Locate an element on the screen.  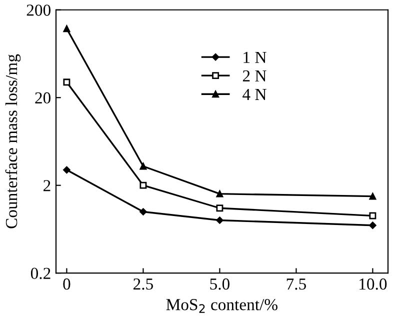
y-tick-label: 0.2 is located at coordinates (40, 274).